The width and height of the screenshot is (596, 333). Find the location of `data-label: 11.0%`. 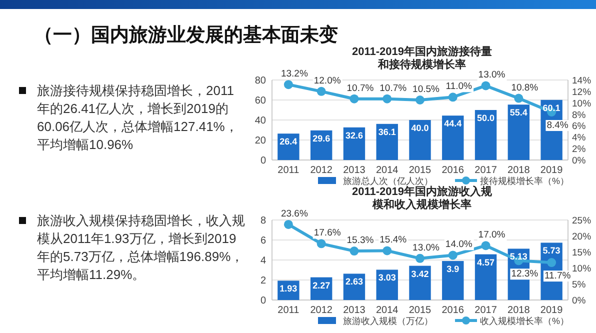

data-label: 11.0% is located at coordinates (459, 86).